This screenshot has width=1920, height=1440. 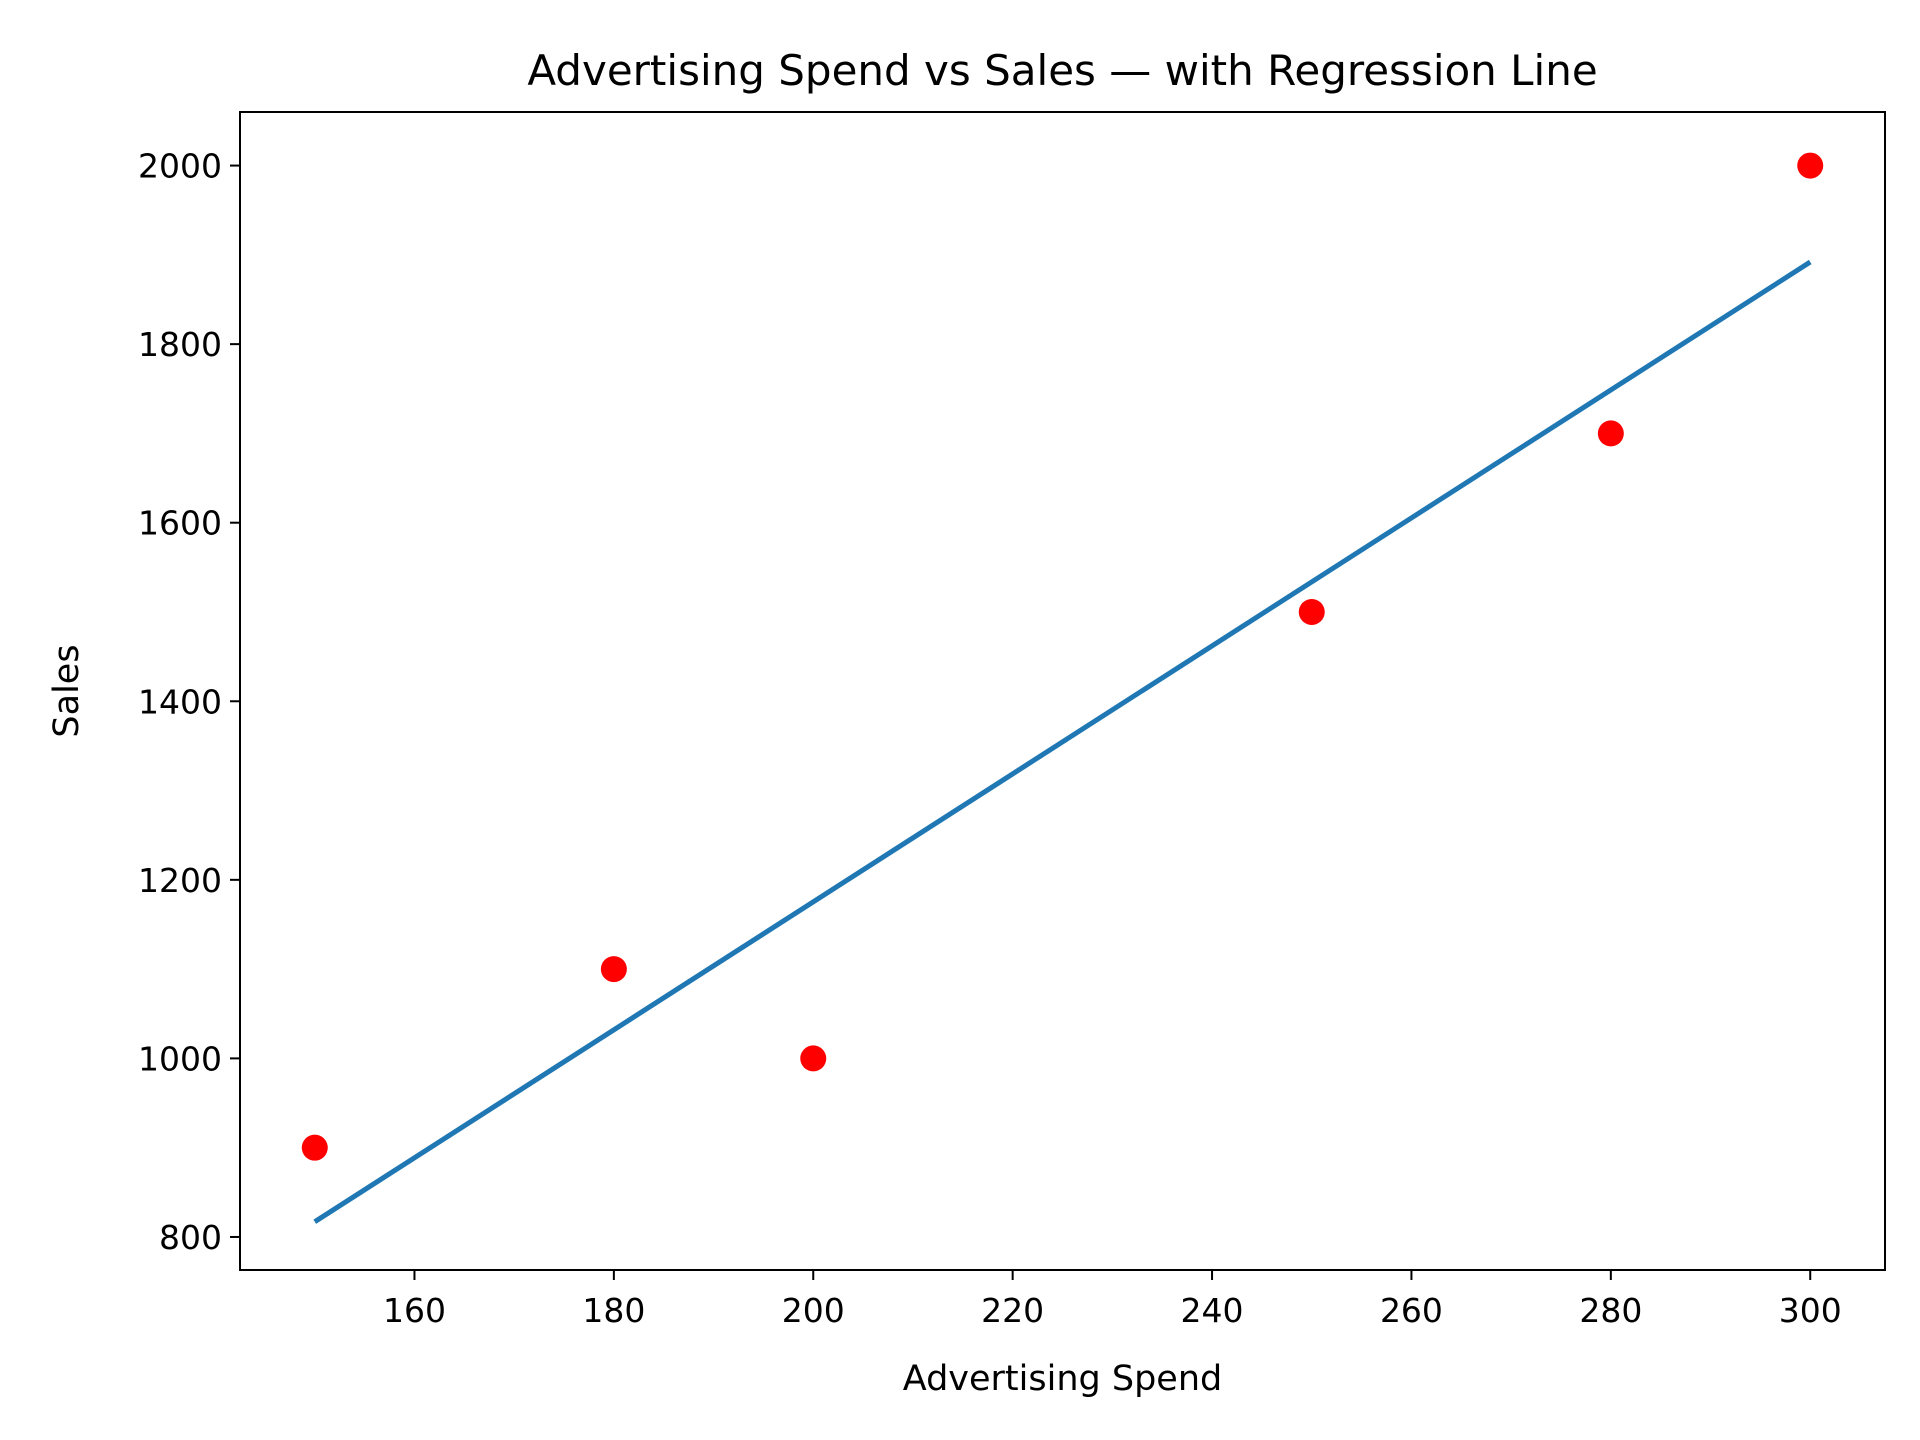 What do you see at coordinates (180, 701) in the screenshot?
I see `y-tick-label: 1400` at bounding box center [180, 701].